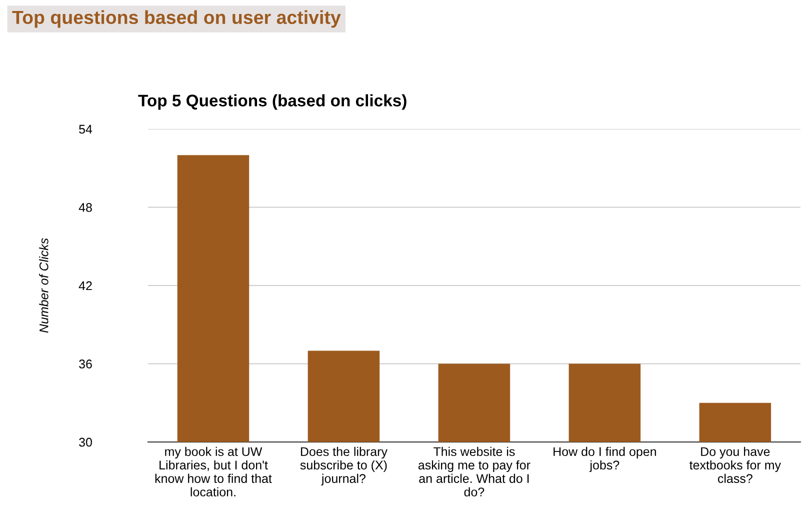 The width and height of the screenshot is (802, 519). Describe the element at coordinates (43, 285) in the screenshot. I see `y-axis-title: Number of Clicks` at that location.